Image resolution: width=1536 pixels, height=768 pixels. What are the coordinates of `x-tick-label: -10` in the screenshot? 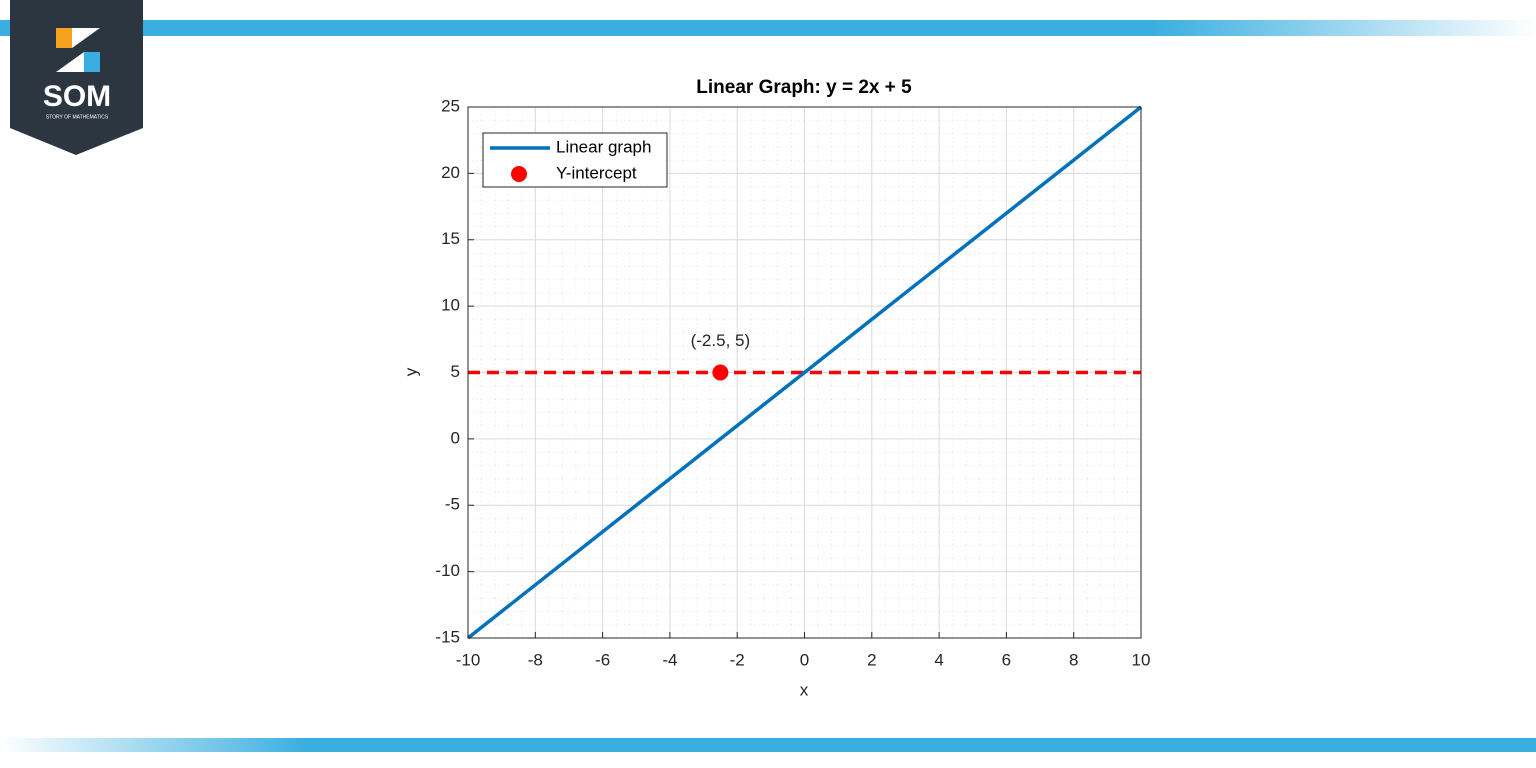 It's located at (468, 659).